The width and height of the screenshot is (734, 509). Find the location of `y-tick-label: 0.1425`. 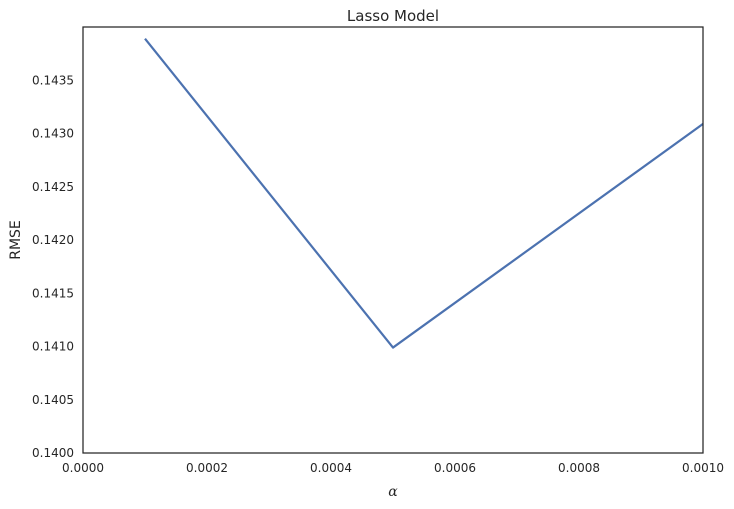

y-tick-label: 0.1425 is located at coordinates (53, 187).